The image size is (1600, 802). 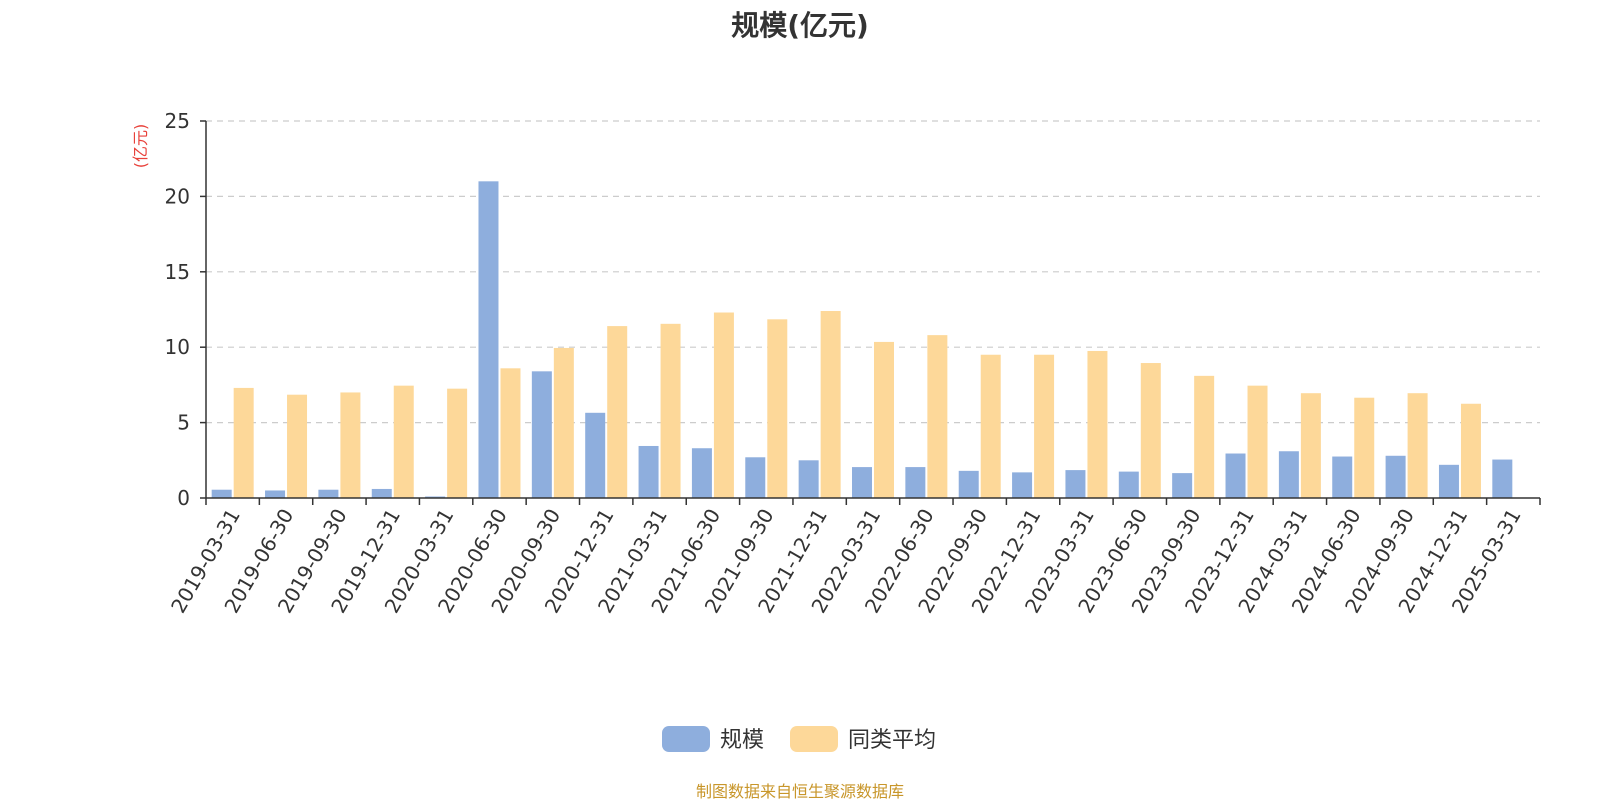 I want to click on source-note: 制图数据来自恒生聚源数据库, so click(x=799, y=791).